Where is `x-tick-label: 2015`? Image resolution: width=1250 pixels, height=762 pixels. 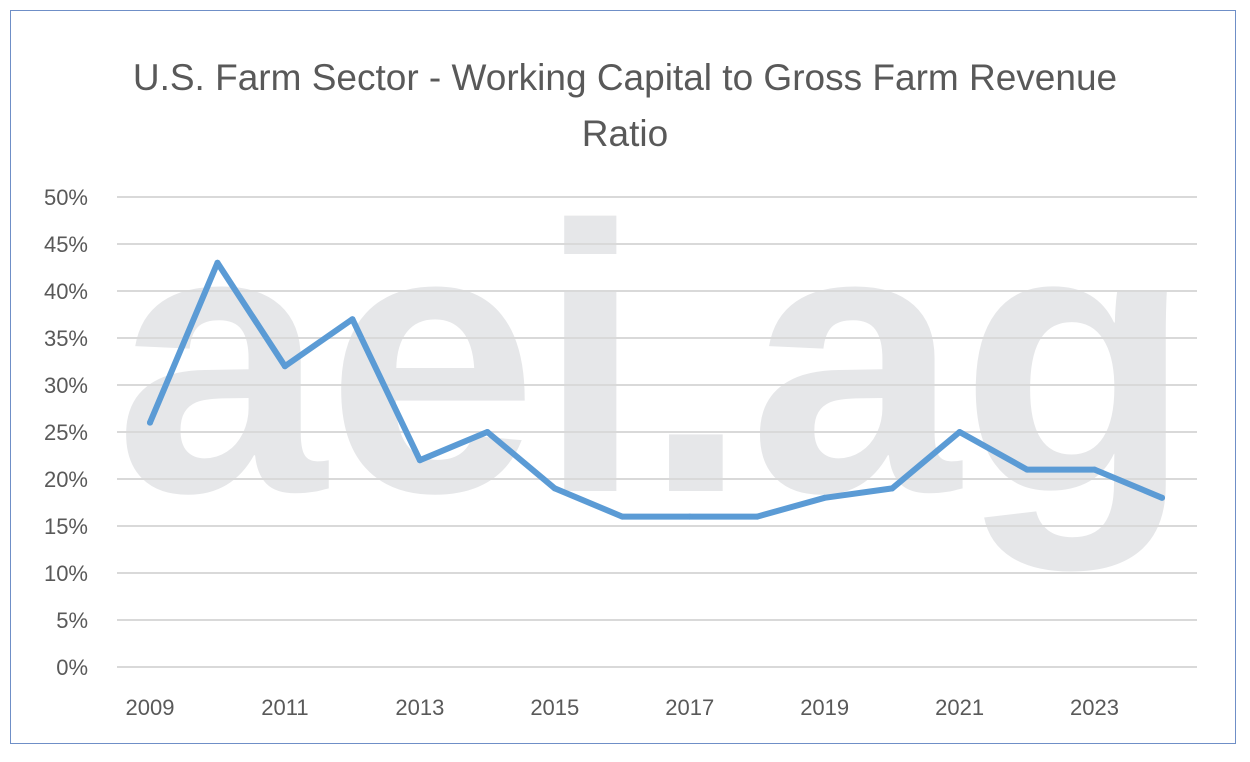
x-tick-label: 2015 is located at coordinates (554, 707).